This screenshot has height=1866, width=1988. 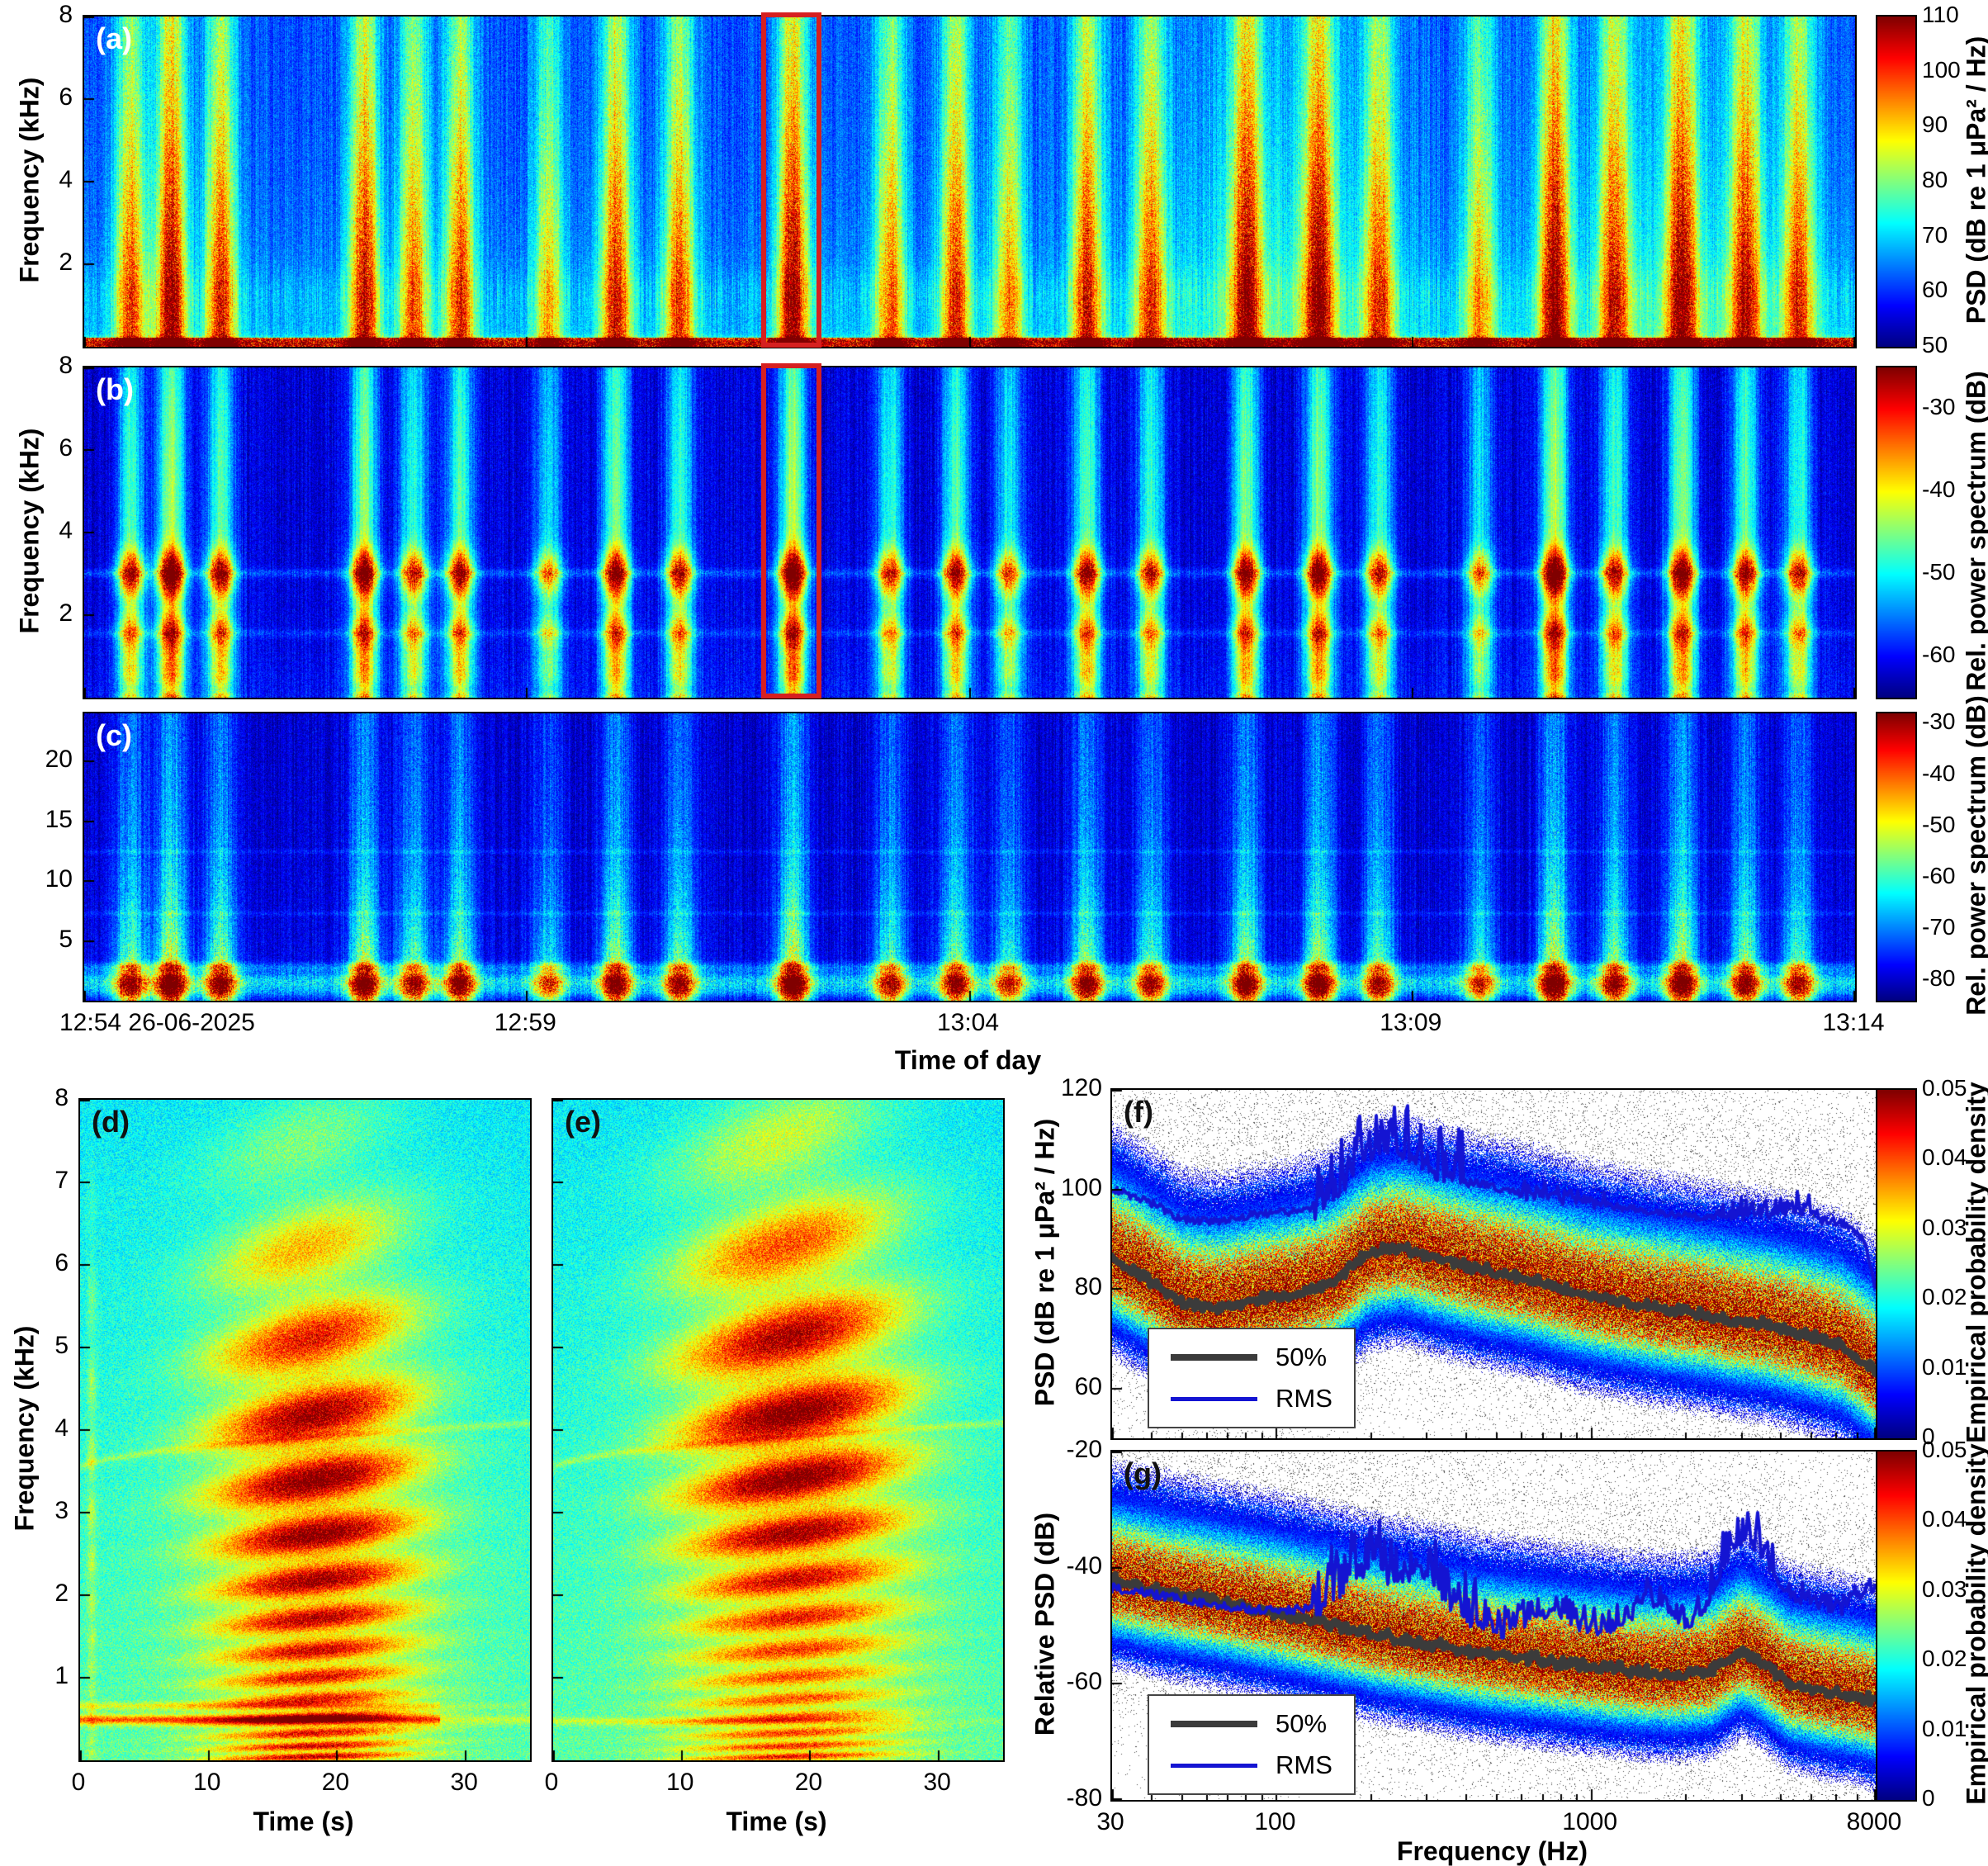 What do you see at coordinates (970, 857) in the screenshot?
I see `spectrogram-panel-c: (c)` at bounding box center [970, 857].